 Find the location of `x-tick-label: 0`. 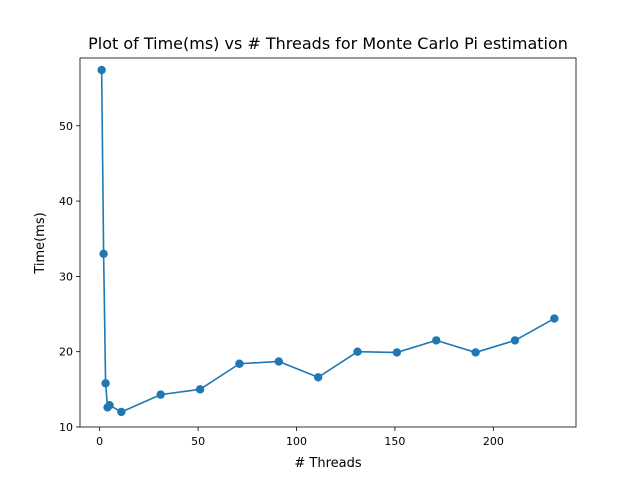

x-tick-label: 0 is located at coordinates (99, 441).